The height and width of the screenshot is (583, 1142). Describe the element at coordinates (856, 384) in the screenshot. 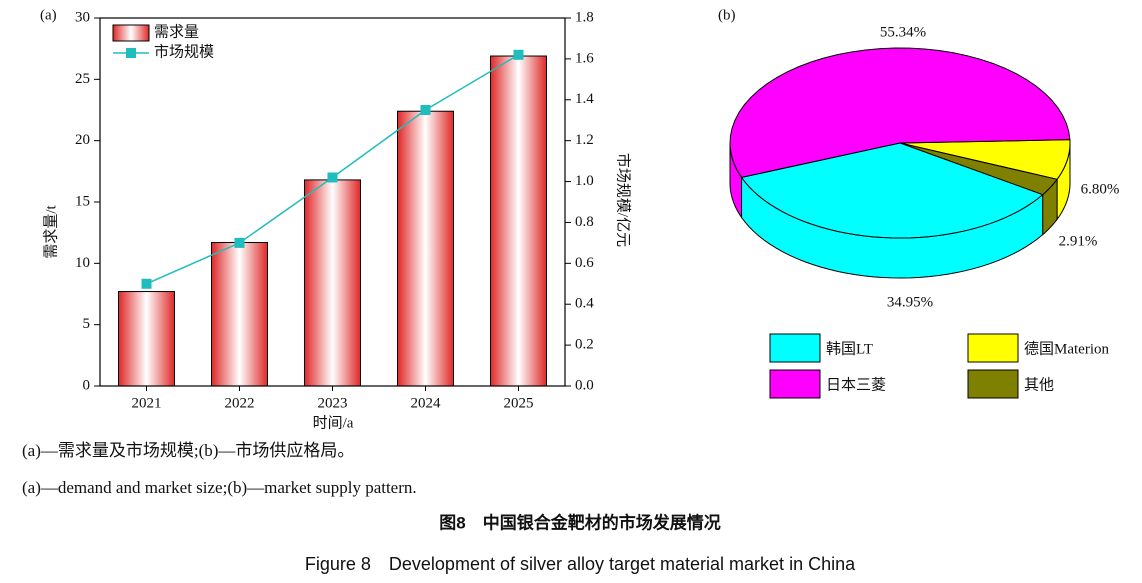

I see `legend-label: 日本三菱` at that location.